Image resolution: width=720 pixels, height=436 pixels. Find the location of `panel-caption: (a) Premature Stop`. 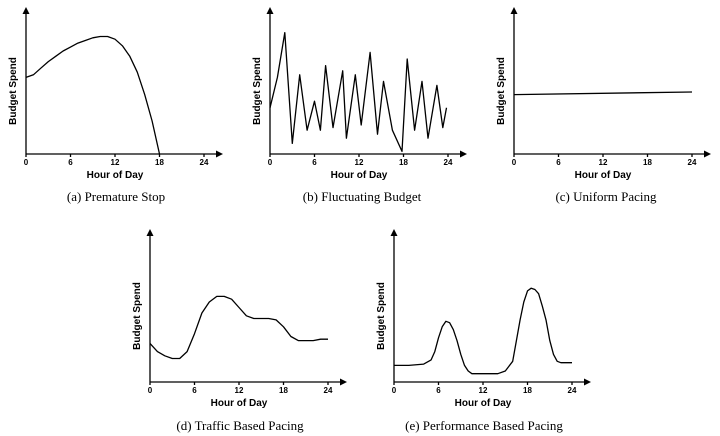

panel-caption: (a) Premature Stop is located at coordinates (116, 196).